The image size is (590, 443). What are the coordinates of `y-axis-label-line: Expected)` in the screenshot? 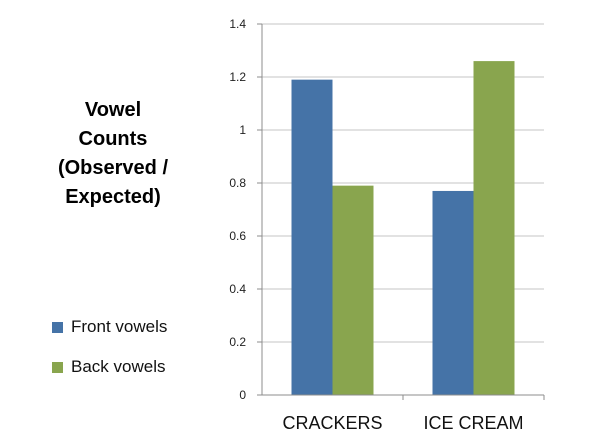 It's located at (113, 197).